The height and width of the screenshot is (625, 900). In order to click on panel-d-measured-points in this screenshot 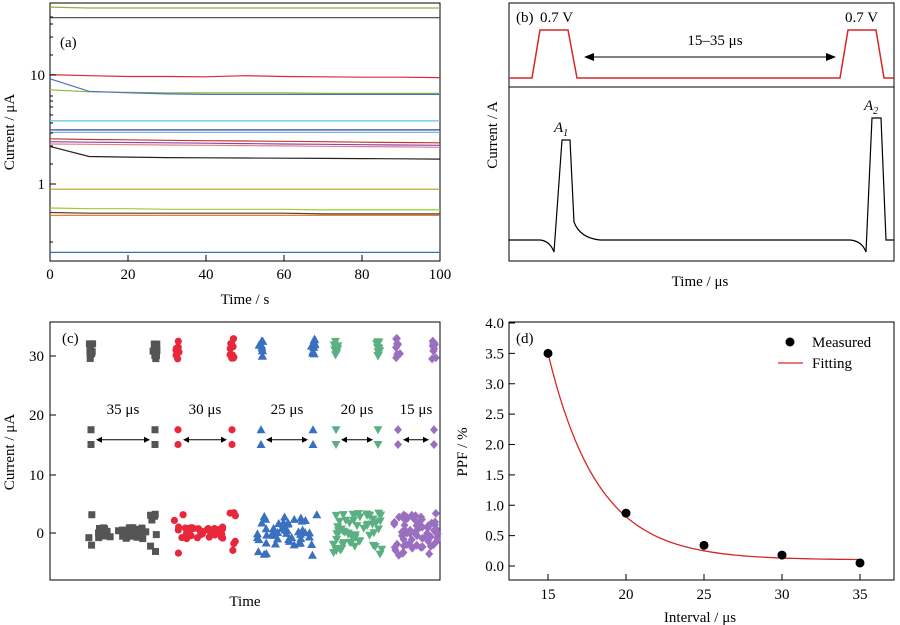, I will do `click(704, 458)`.